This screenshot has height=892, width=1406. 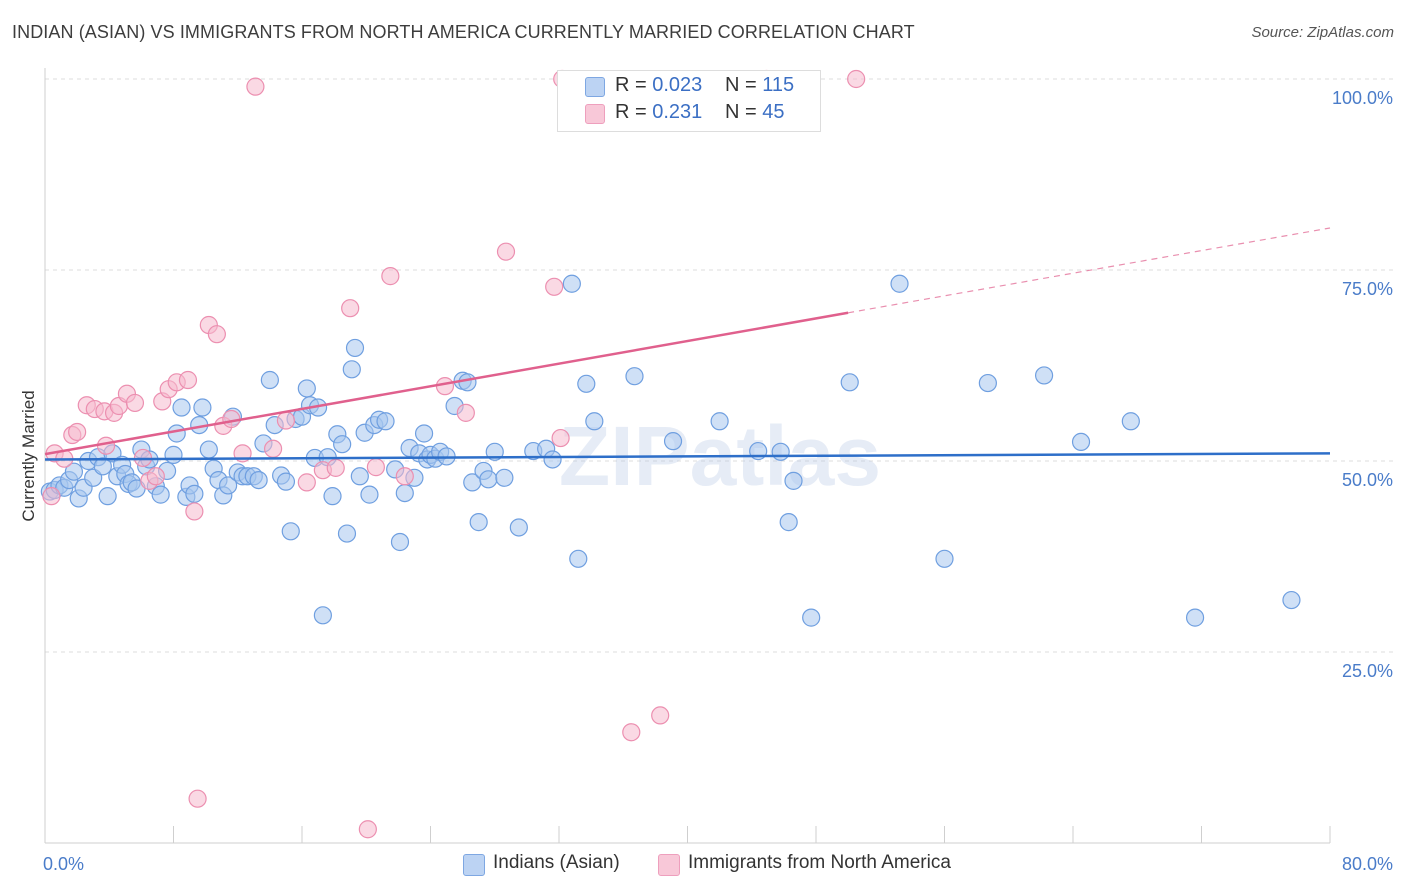 I want to click on y-tick-label: 100.0%, so click(x=1362, y=98).